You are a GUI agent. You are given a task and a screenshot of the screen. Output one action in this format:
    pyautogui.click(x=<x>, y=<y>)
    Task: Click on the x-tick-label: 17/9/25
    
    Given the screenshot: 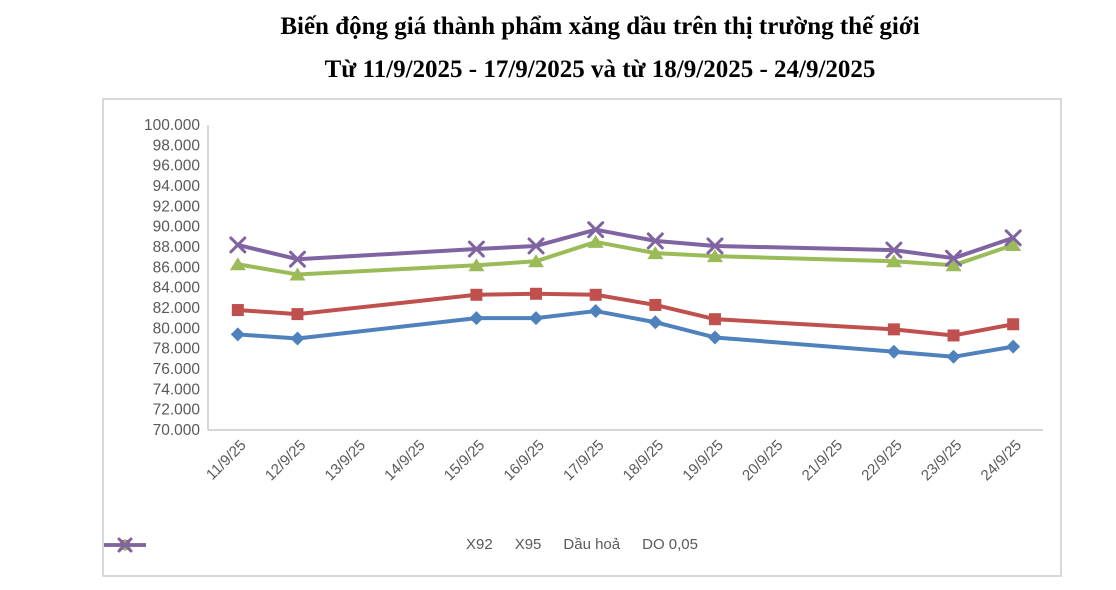 What is the action you would take?
    pyautogui.click(x=583, y=460)
    